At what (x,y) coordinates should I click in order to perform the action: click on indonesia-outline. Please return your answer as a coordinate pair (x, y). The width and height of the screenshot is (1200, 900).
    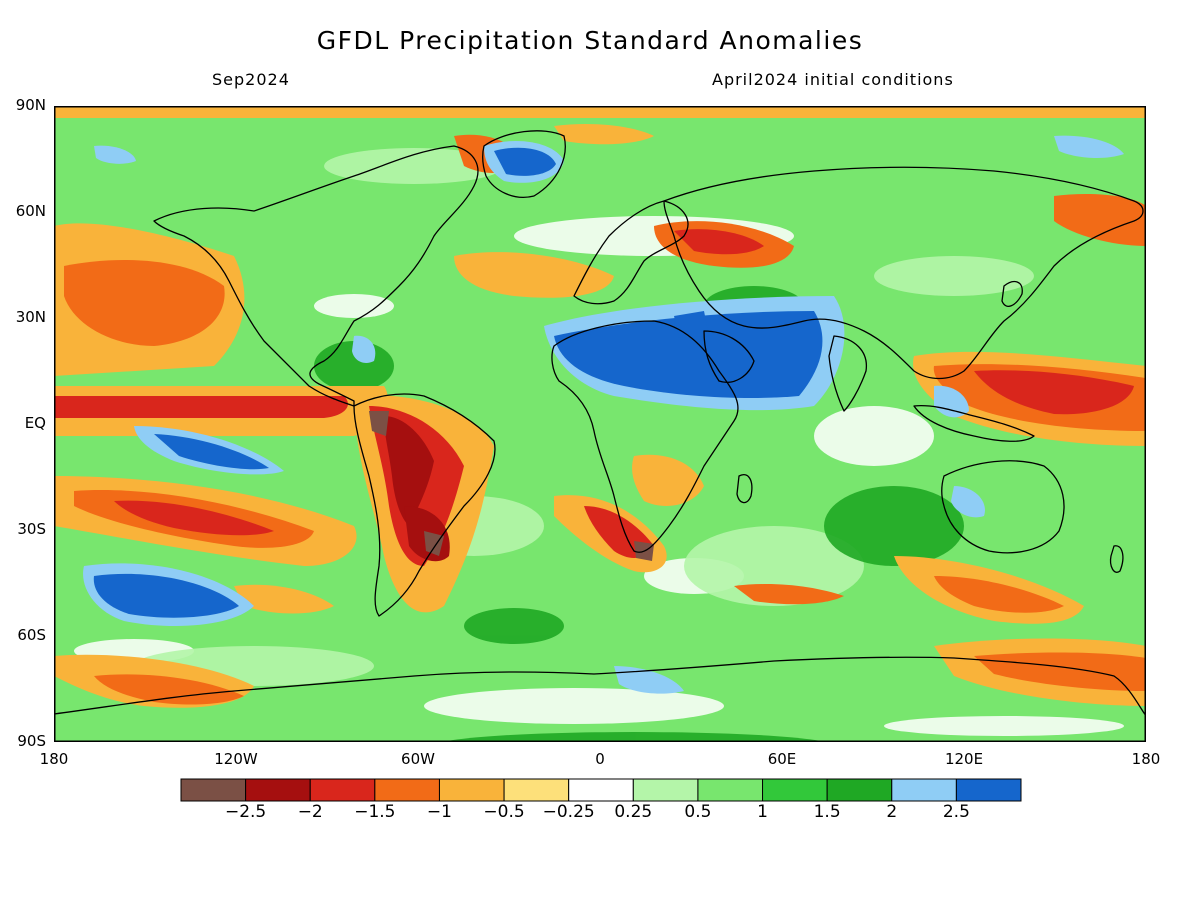
    Looking at the image, I should click on (974, 423).